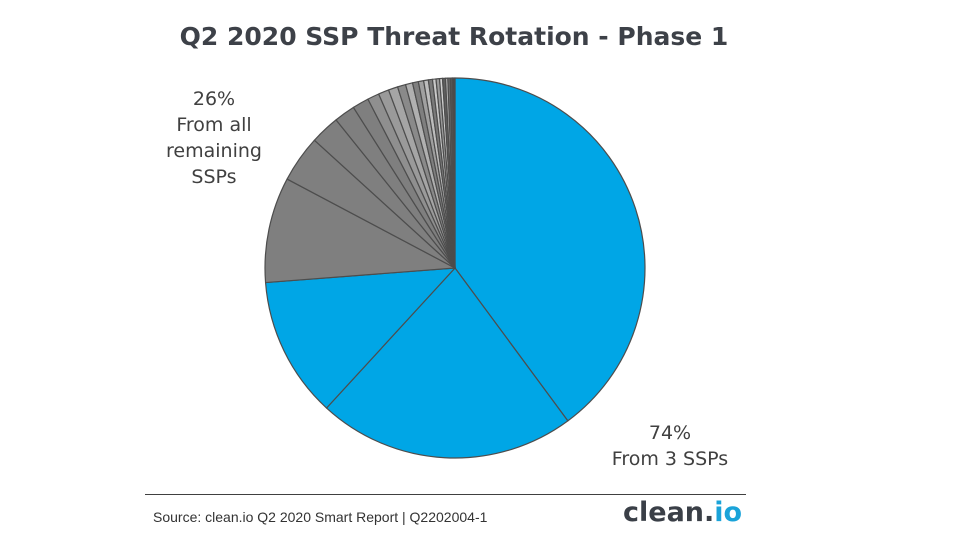 This screenshot has width=960, height=540. I want to click on annotation-rest-line2: From all, so click(214, 125).